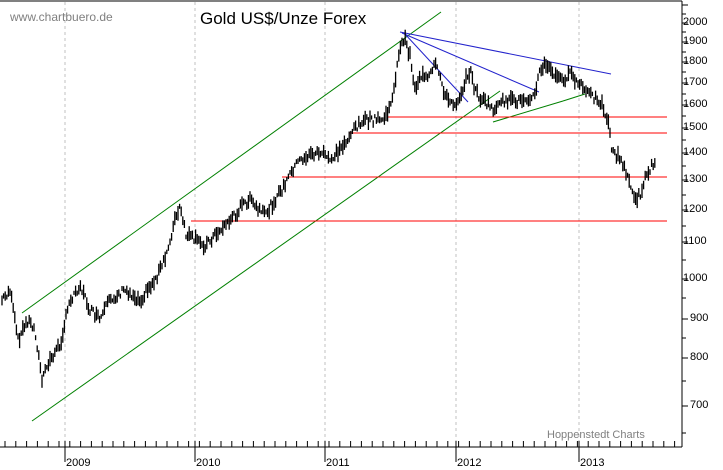 This screenshot has height=470, width=723. What do you see at coordinates (695, 82) in the screenshot?
I see `y-tick-label: 1700` at bounding box center [695, 82].